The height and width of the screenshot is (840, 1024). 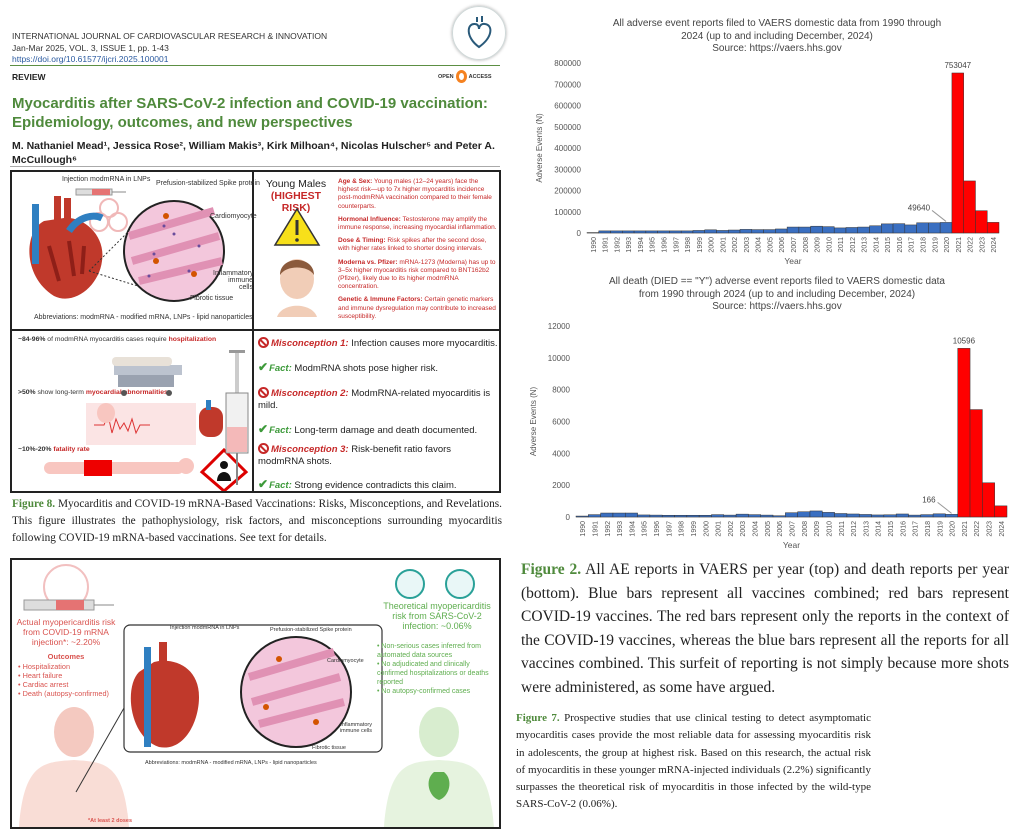 I want to click on y-tick-label: 2000, so click(x=561, y=485).